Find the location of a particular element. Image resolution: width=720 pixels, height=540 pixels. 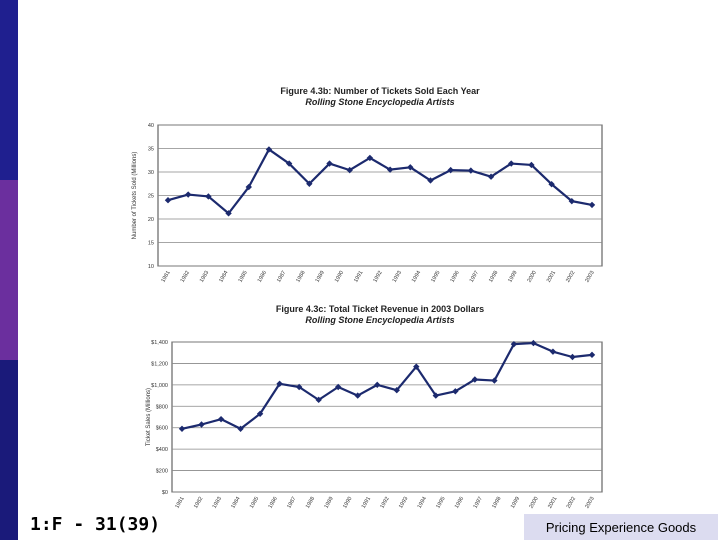

chart2-y-tick-label: $600 is located at coordinates (162, 429).